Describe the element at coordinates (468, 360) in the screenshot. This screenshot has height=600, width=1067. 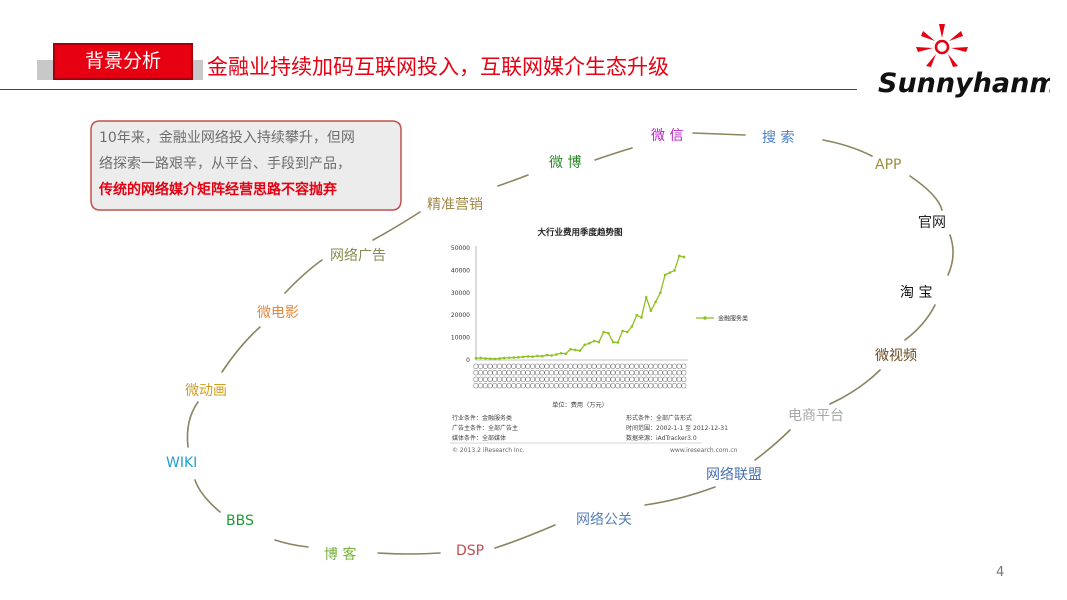
I see `y-tick-label: 0` at that location.